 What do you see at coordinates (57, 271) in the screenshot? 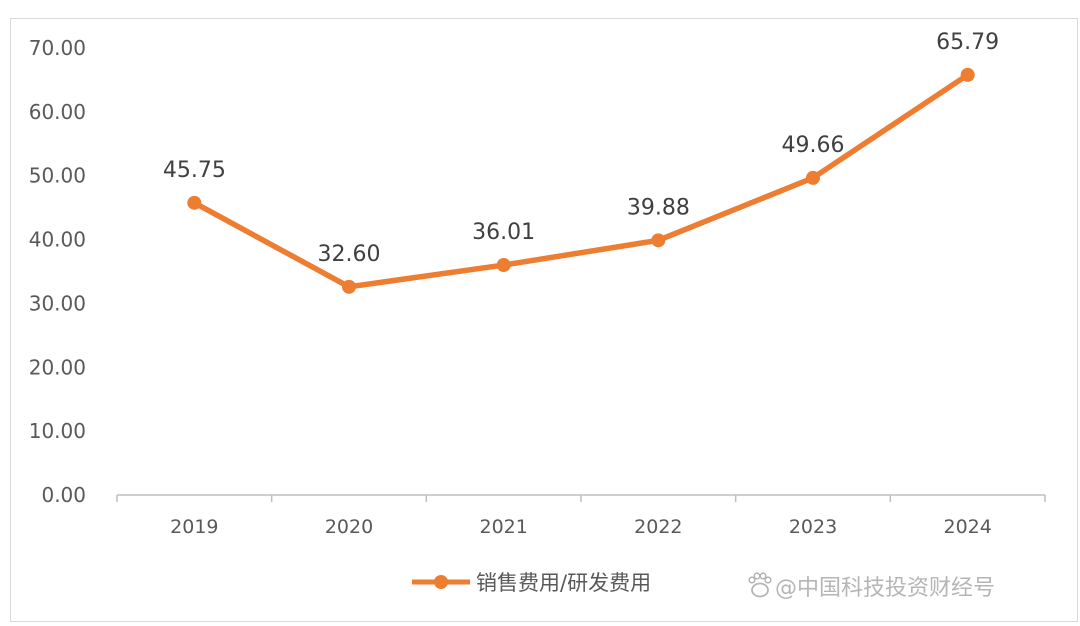
I see `y-axis: 0.00 10.00 20.00 30.00 40.00 50.00 60.00 70.00` at bounding box center [57, 271].